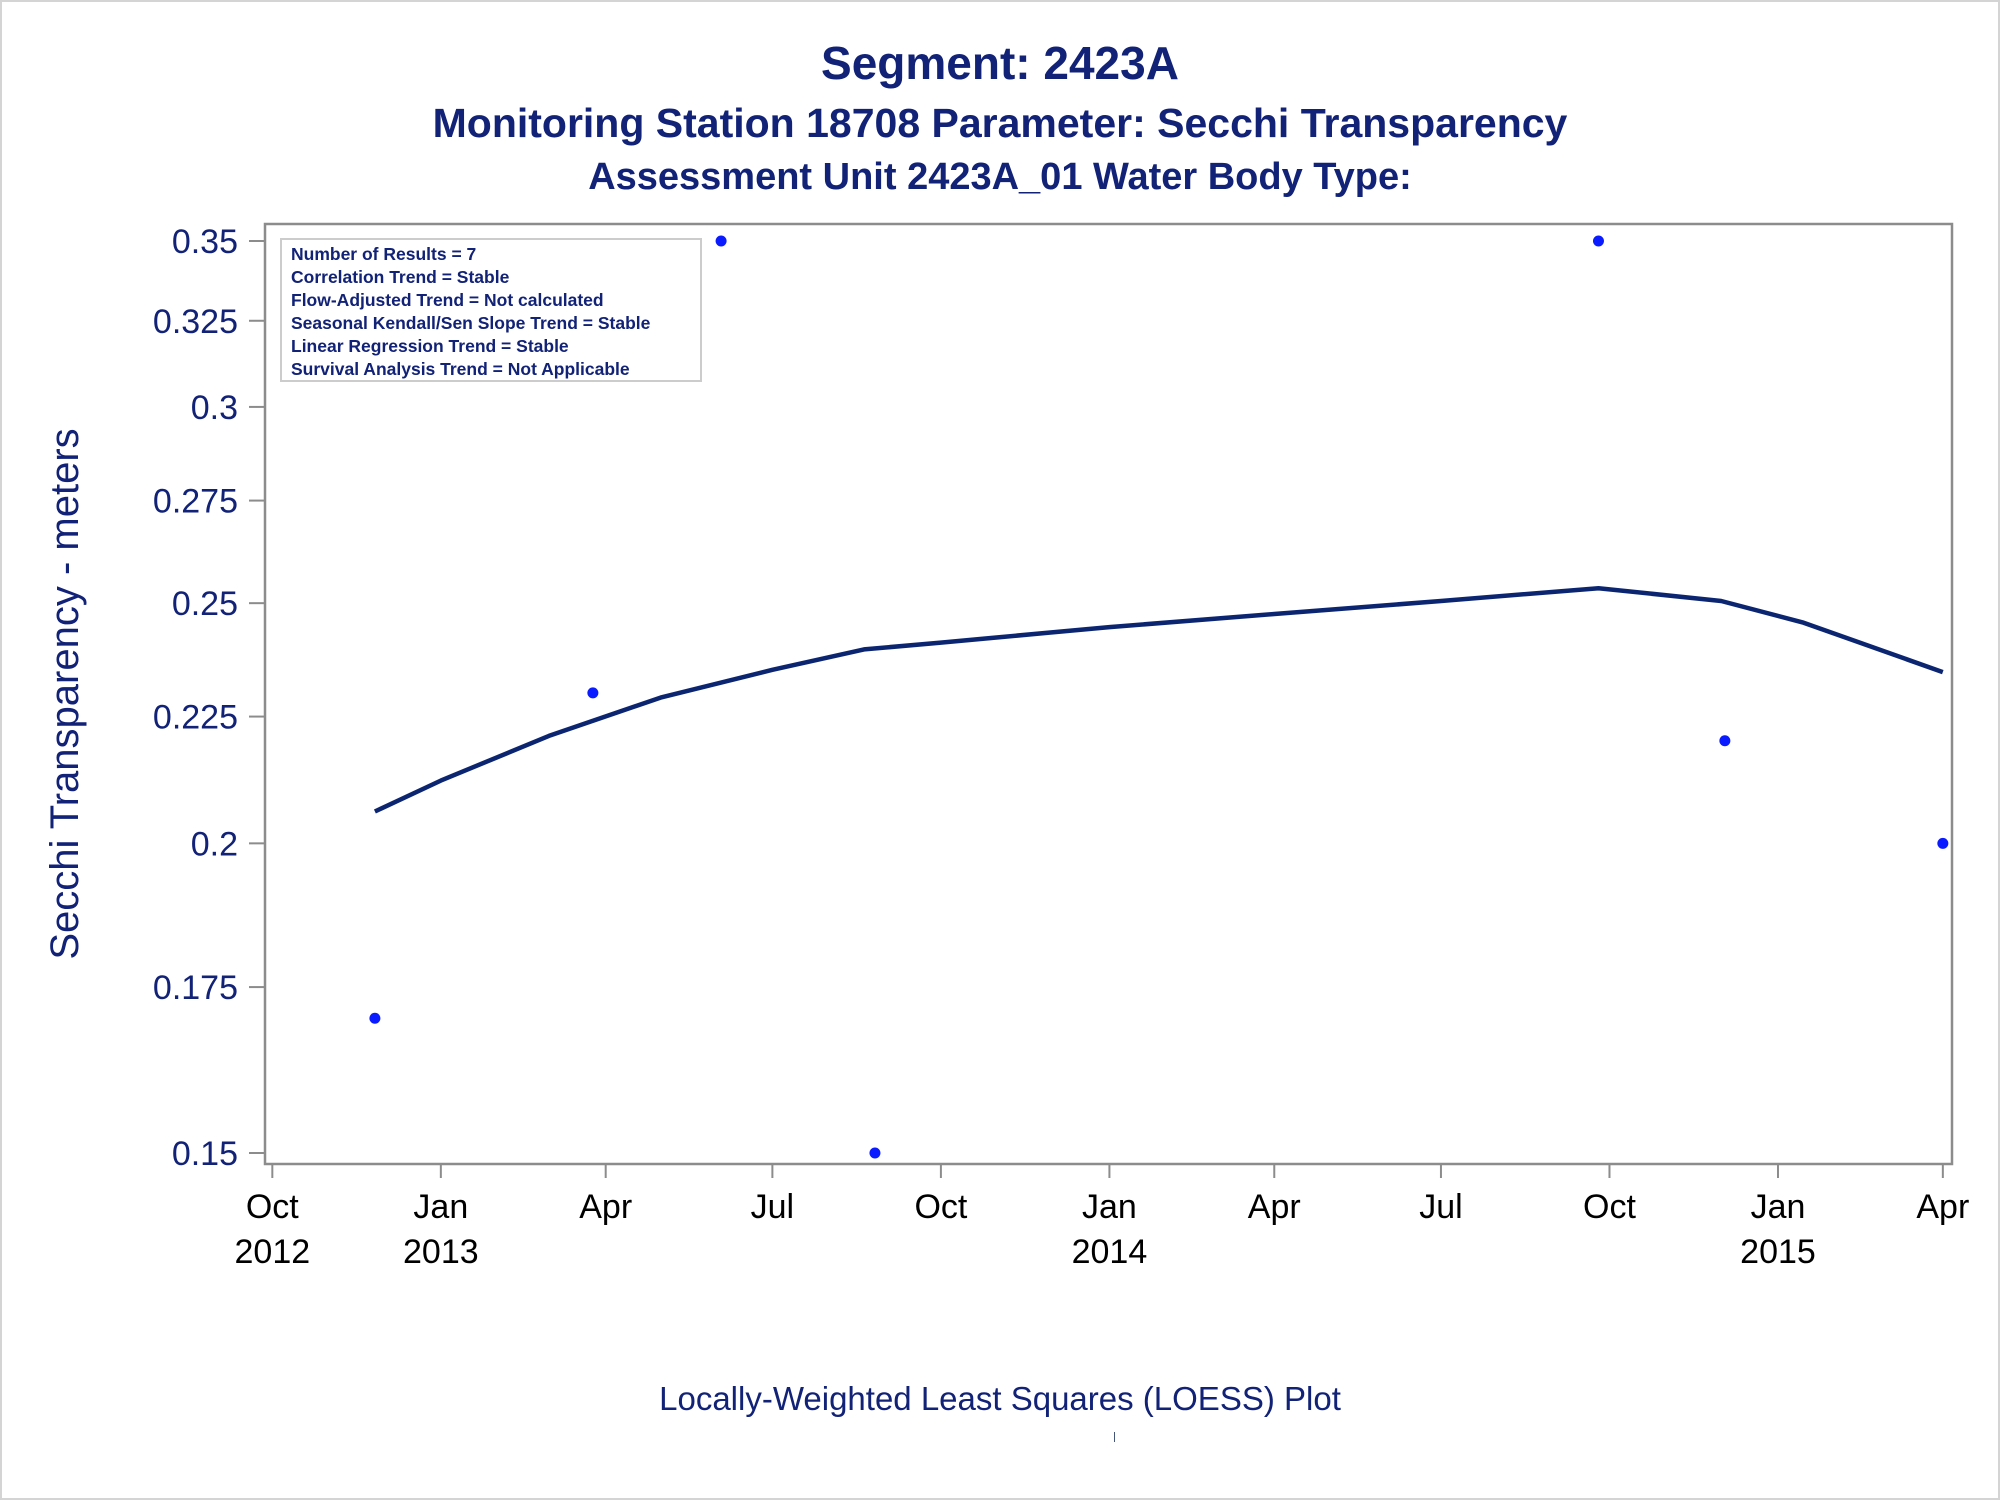 The width and height of the screenshot is (2000, 1500). Describe the element at coordinates (1114, 1437) in the screenshot. I see `footer-tick-mark` at that location.